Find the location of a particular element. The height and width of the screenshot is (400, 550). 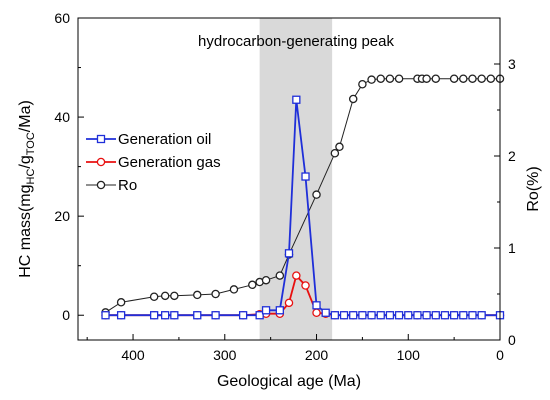

y-axis-left-label-mid: /g is located at coordinates (25, 161).